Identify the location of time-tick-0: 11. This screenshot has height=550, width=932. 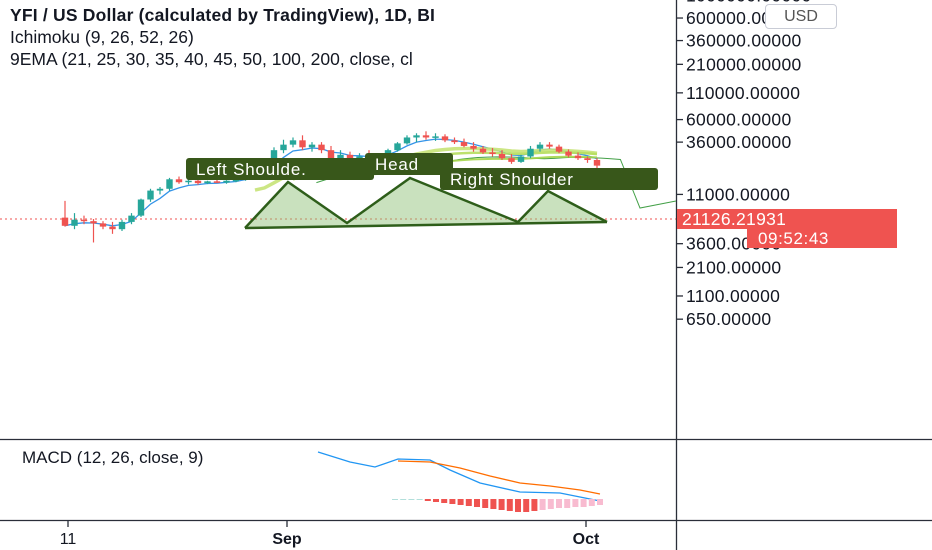
(68, 539).